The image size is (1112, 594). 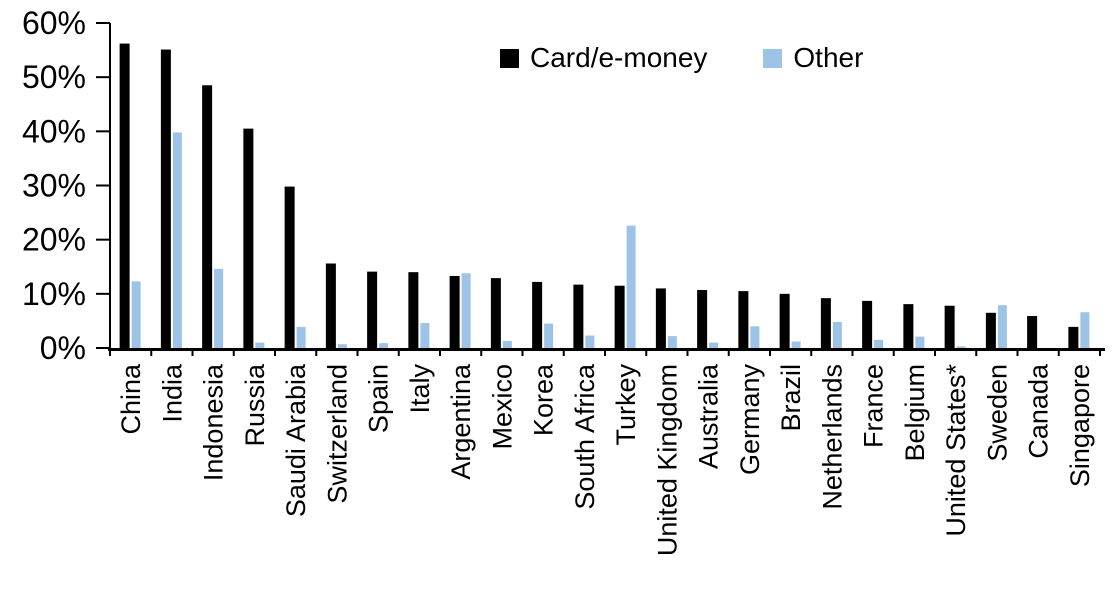 What do you see at coordinates (956, 450) in the screenshot?
I see `x-label-united-states: United States*` at bounding box center [956, 450].